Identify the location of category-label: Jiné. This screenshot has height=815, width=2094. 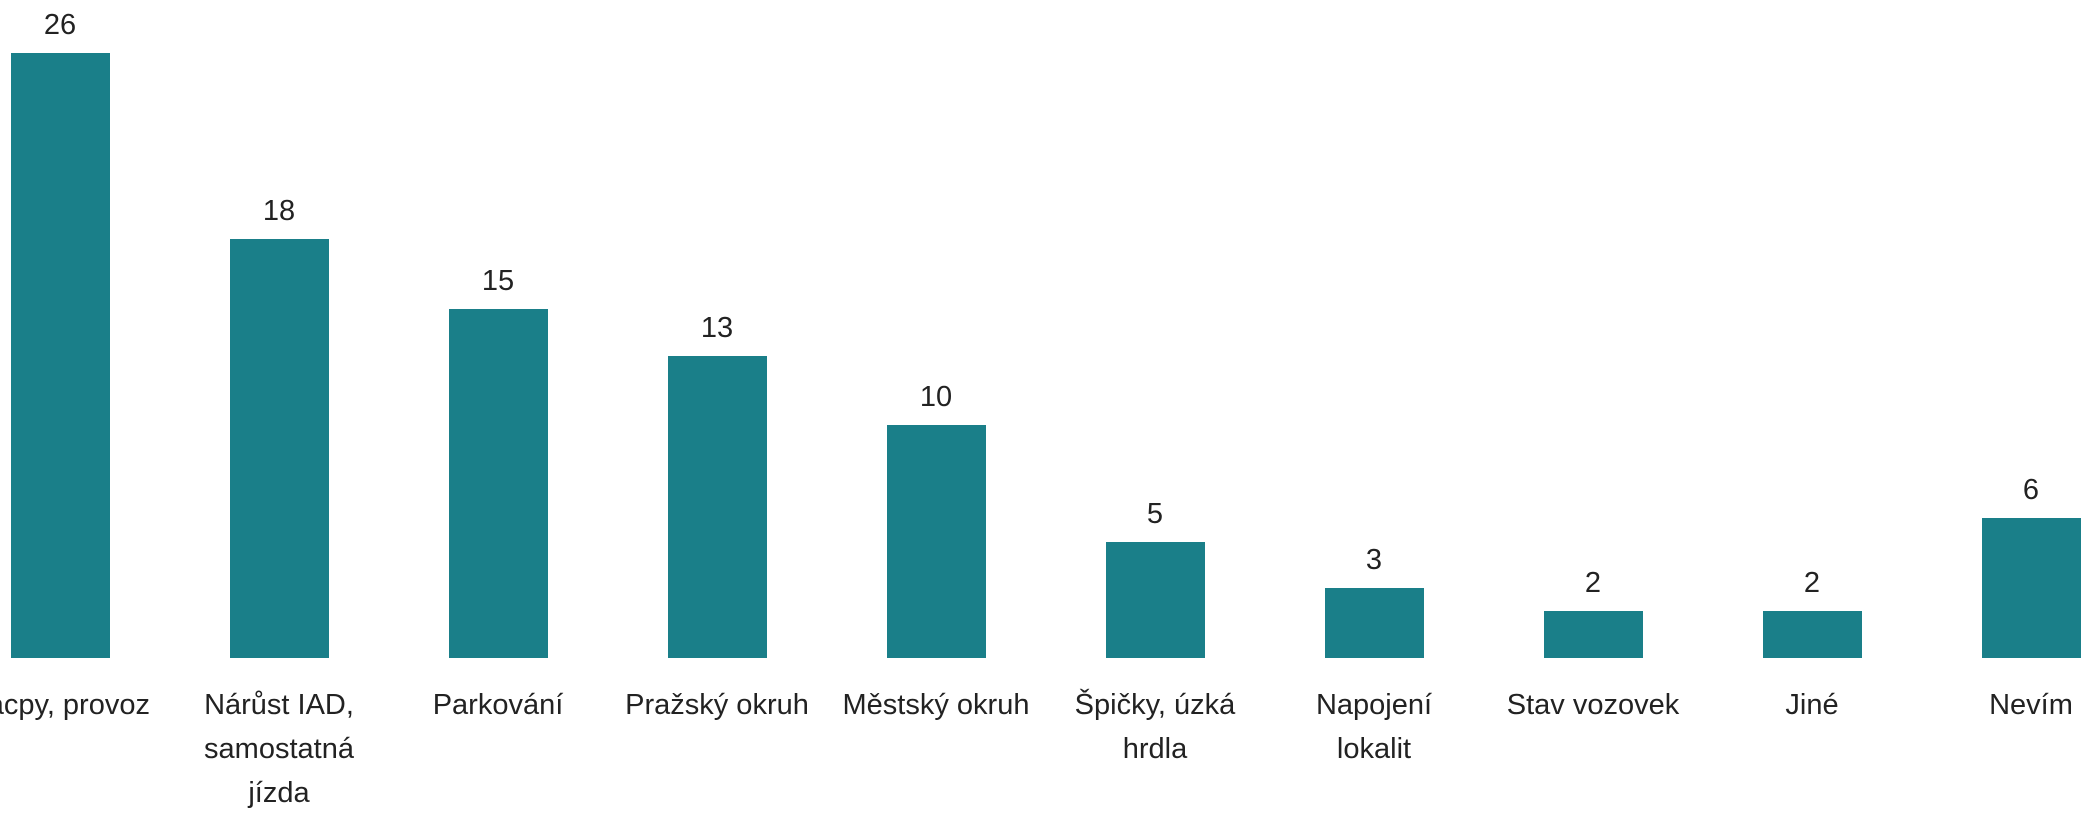
(1812, 705).